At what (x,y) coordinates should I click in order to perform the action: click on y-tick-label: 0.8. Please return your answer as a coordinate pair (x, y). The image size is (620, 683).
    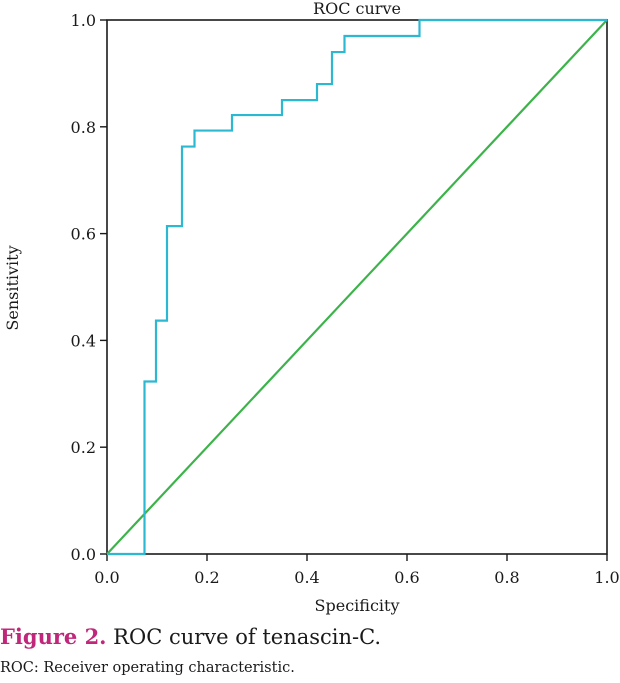
    Looking at the image, I should click on (83, 127).